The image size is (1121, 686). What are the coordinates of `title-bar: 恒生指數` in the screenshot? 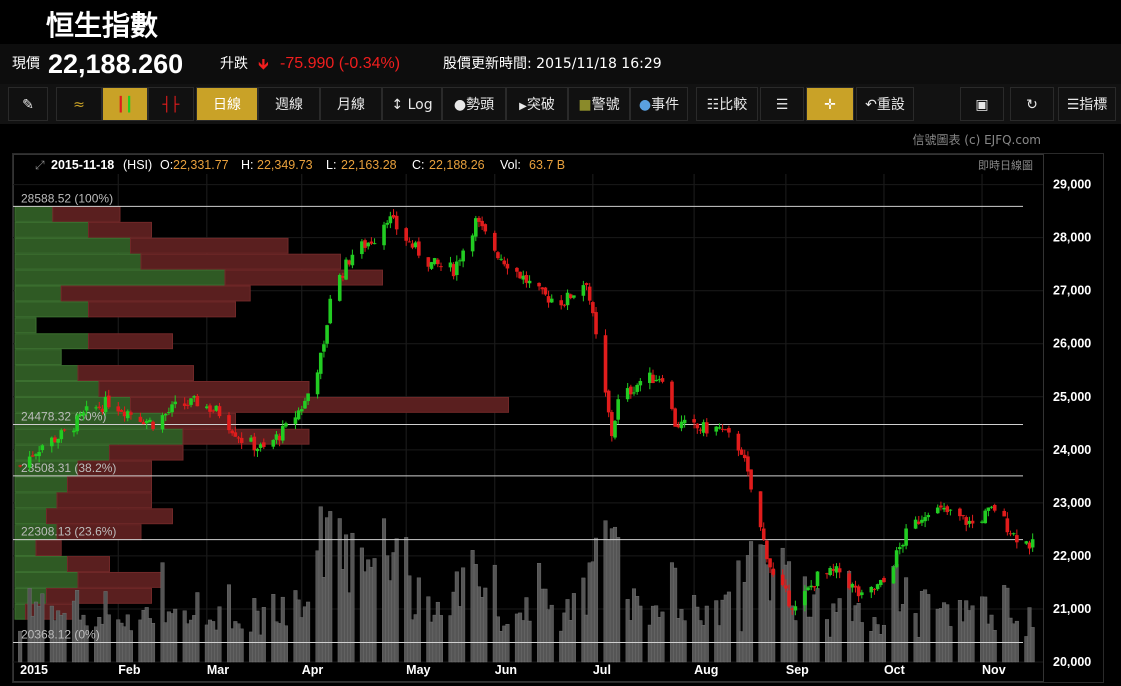 It's located at (560, 22).